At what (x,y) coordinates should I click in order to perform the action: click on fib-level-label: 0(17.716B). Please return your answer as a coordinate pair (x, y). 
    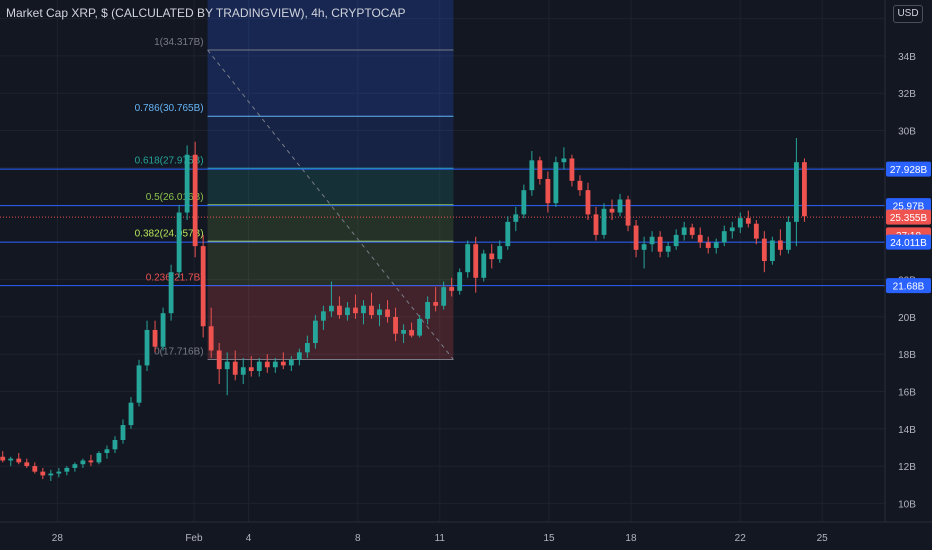
    Looking at the image, I should click on (178, 352).